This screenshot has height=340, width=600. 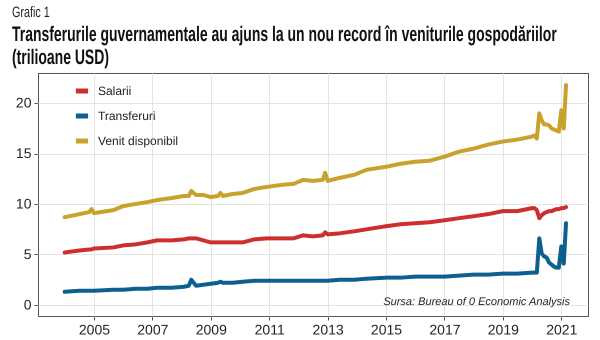 I want to click on legend-label: Transferuri, so click(x=127, y=116).